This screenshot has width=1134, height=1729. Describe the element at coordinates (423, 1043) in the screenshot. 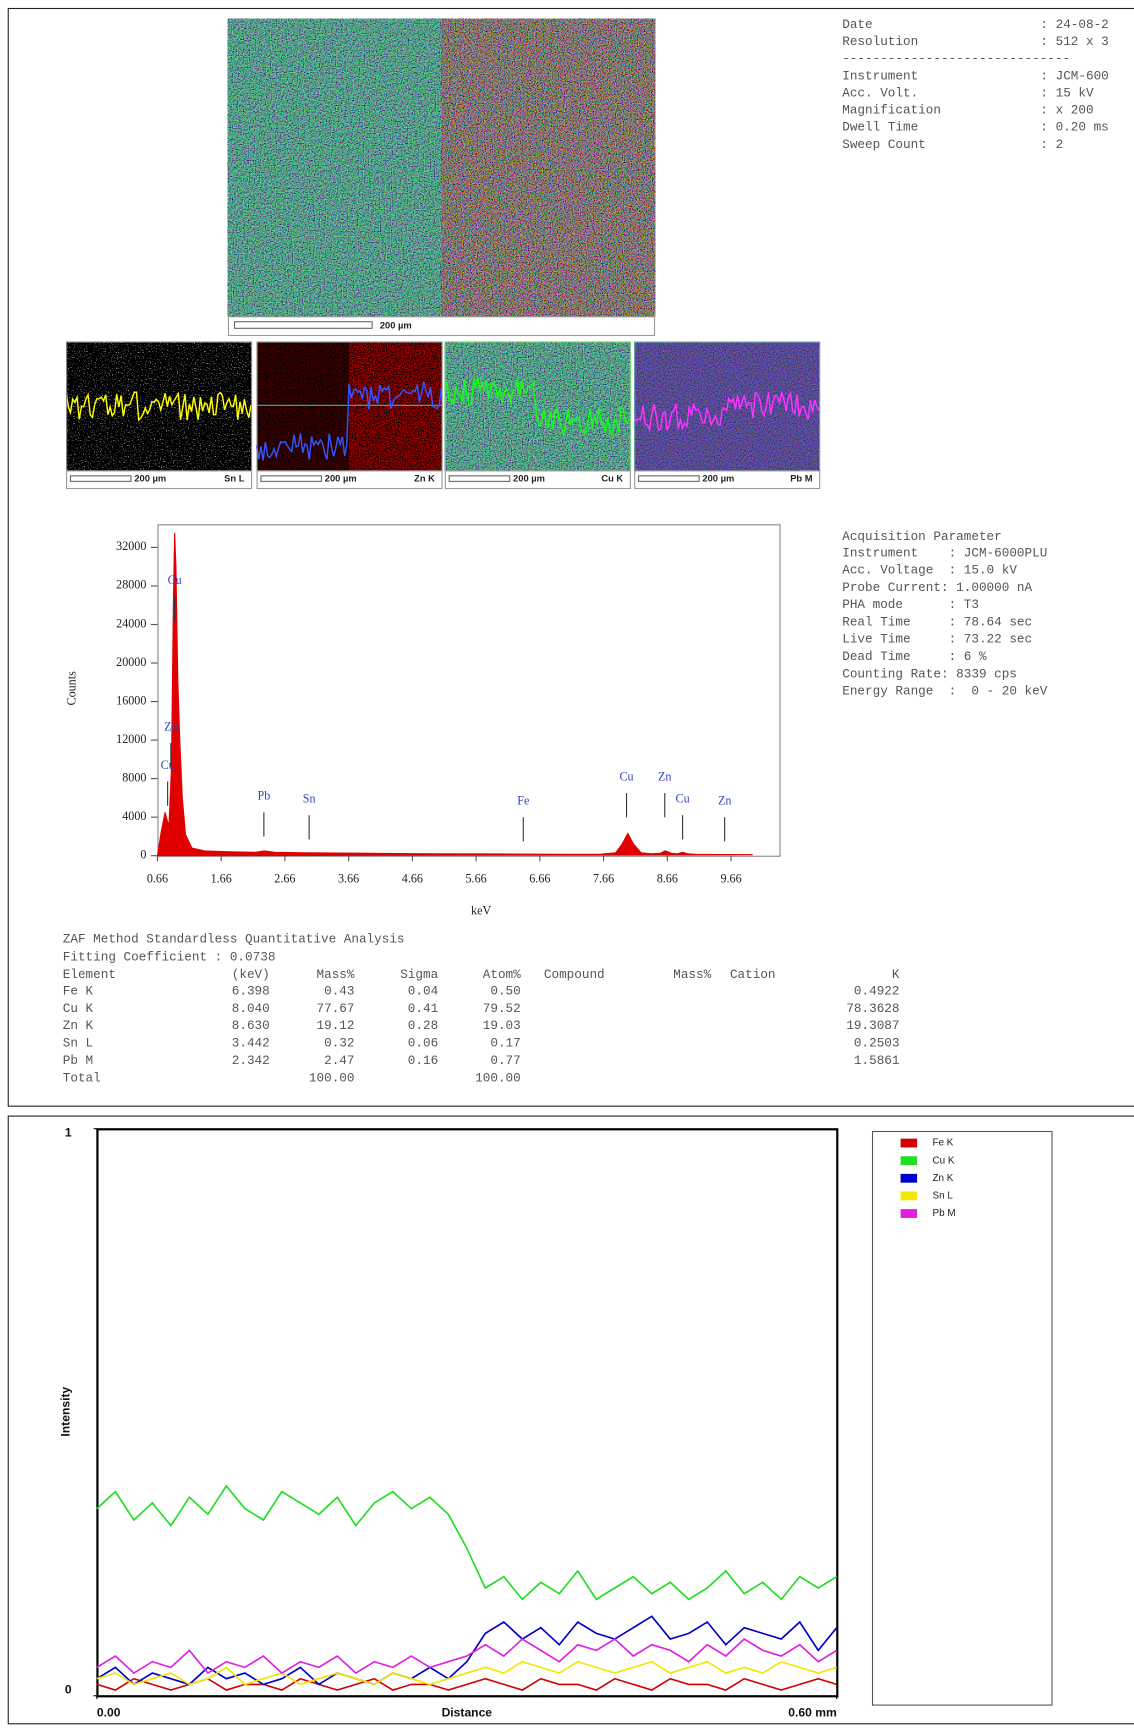

I see `table-cell: 0.06` at that location.